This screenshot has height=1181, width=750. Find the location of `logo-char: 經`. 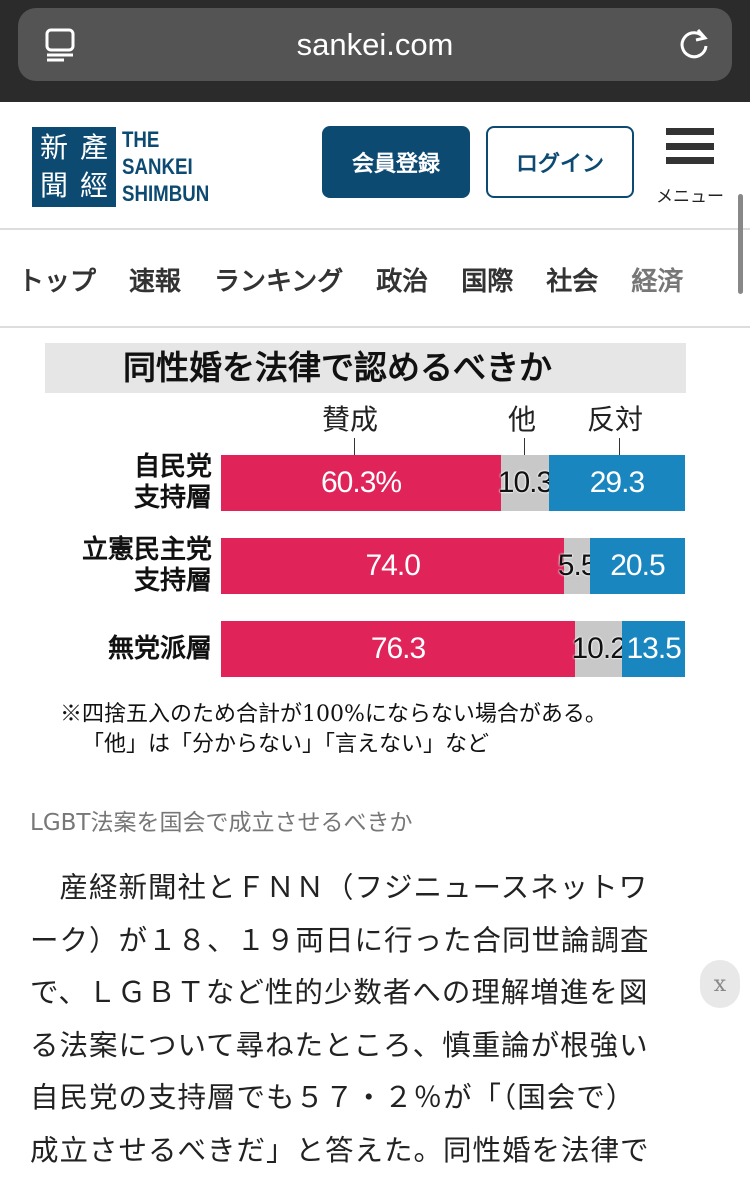

logo-char: 經 is located at coordinates (93, 185).